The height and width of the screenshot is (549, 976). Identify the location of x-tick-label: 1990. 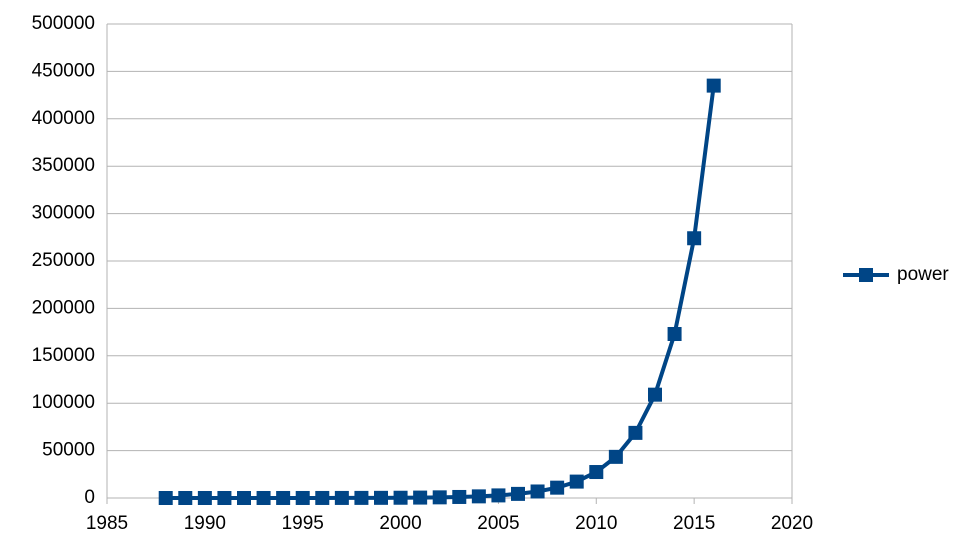
(205, 523).